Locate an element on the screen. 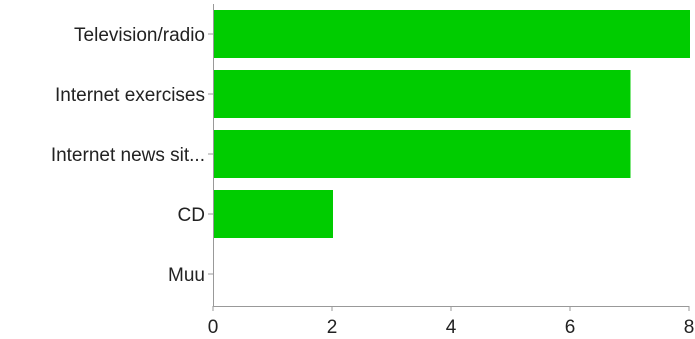 This screenshot has height=339, width=695. x-tick-label-0: 0 is located at coordinates (213, 327).